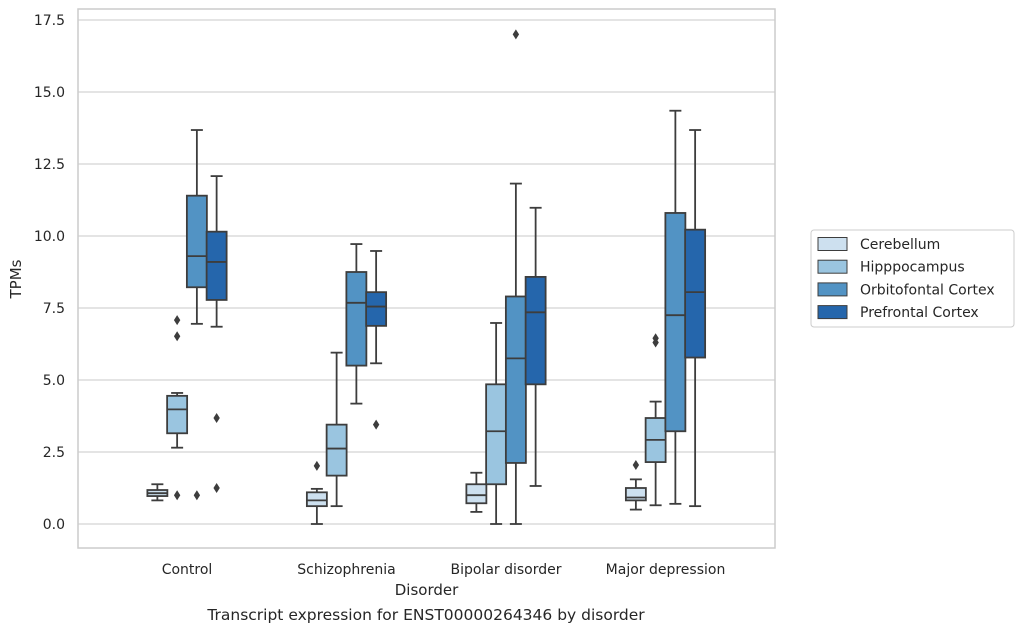 Image resolution: width=1023 pixels, height=634 pixels. Describe the element at coordinates (187, 570) in the screenshot. I see `x-tick-label: Control` at that location.